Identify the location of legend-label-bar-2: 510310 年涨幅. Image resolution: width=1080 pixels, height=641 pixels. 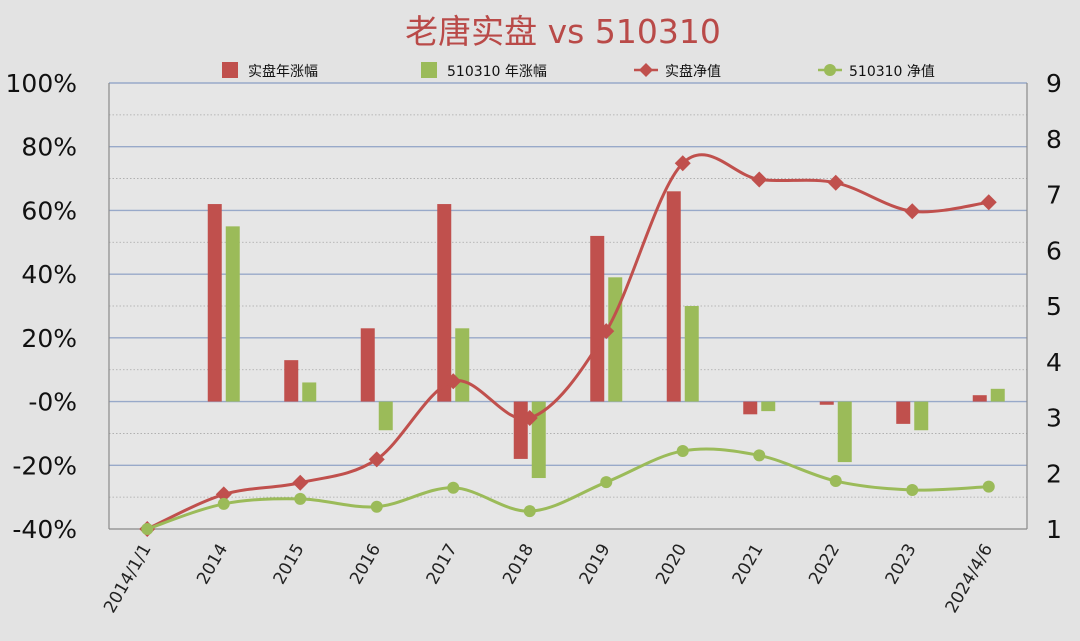
(497, 72).